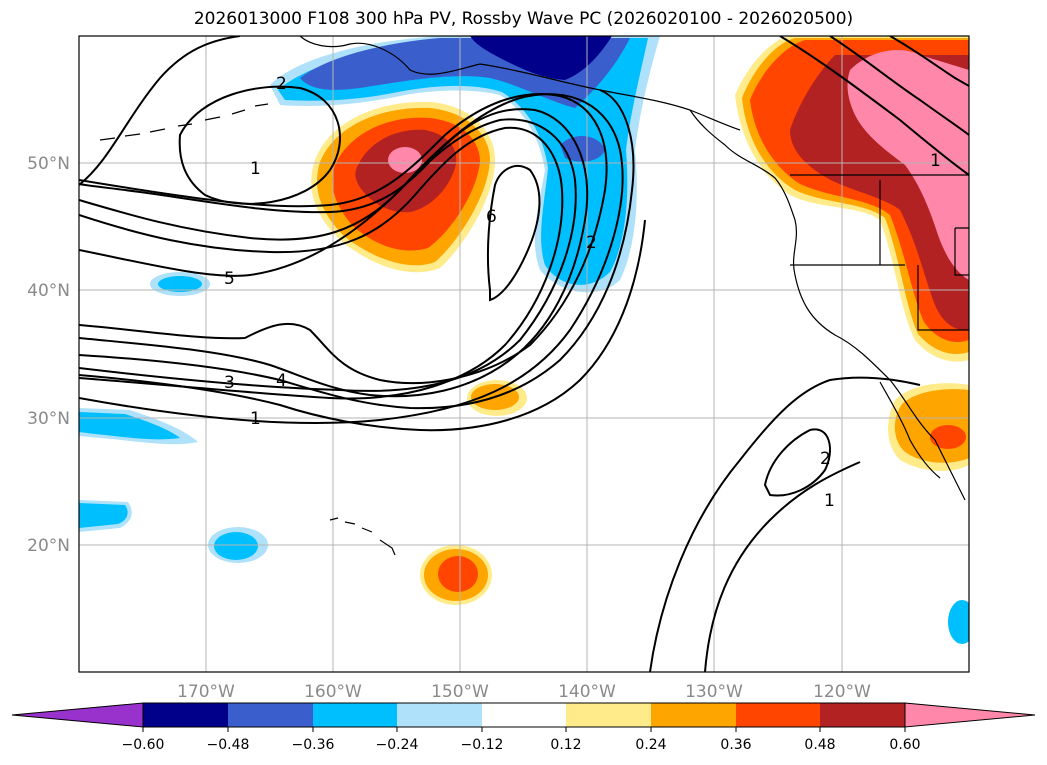  Describe the element at coordinates (206, 692) in the screenshot. I see `lon-label-170w: 170°W` at that location.